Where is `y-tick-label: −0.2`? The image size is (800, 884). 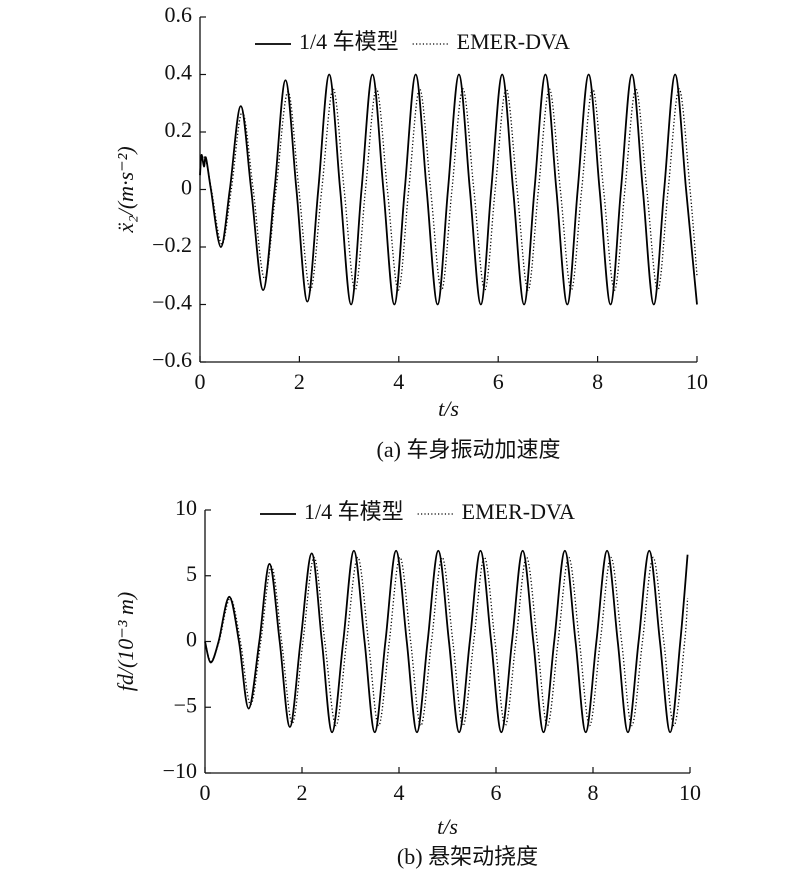
y-tick-label: −0.2 is located at coordinates (172, 244).